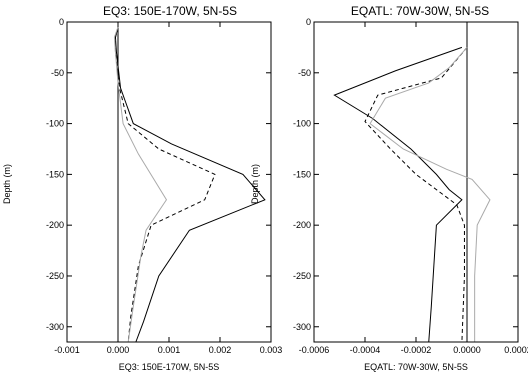  I want to click on x-tick-label: -0.0006, so click(314, 350).